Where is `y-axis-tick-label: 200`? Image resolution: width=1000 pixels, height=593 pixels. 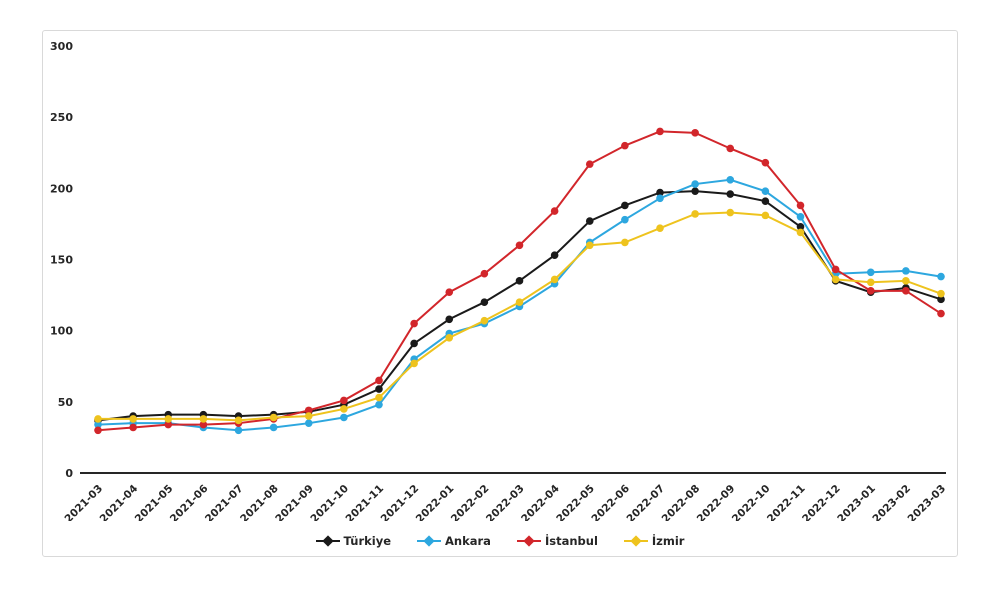
y-axis-tick-label: 200 is located at coordinates (61, 188).